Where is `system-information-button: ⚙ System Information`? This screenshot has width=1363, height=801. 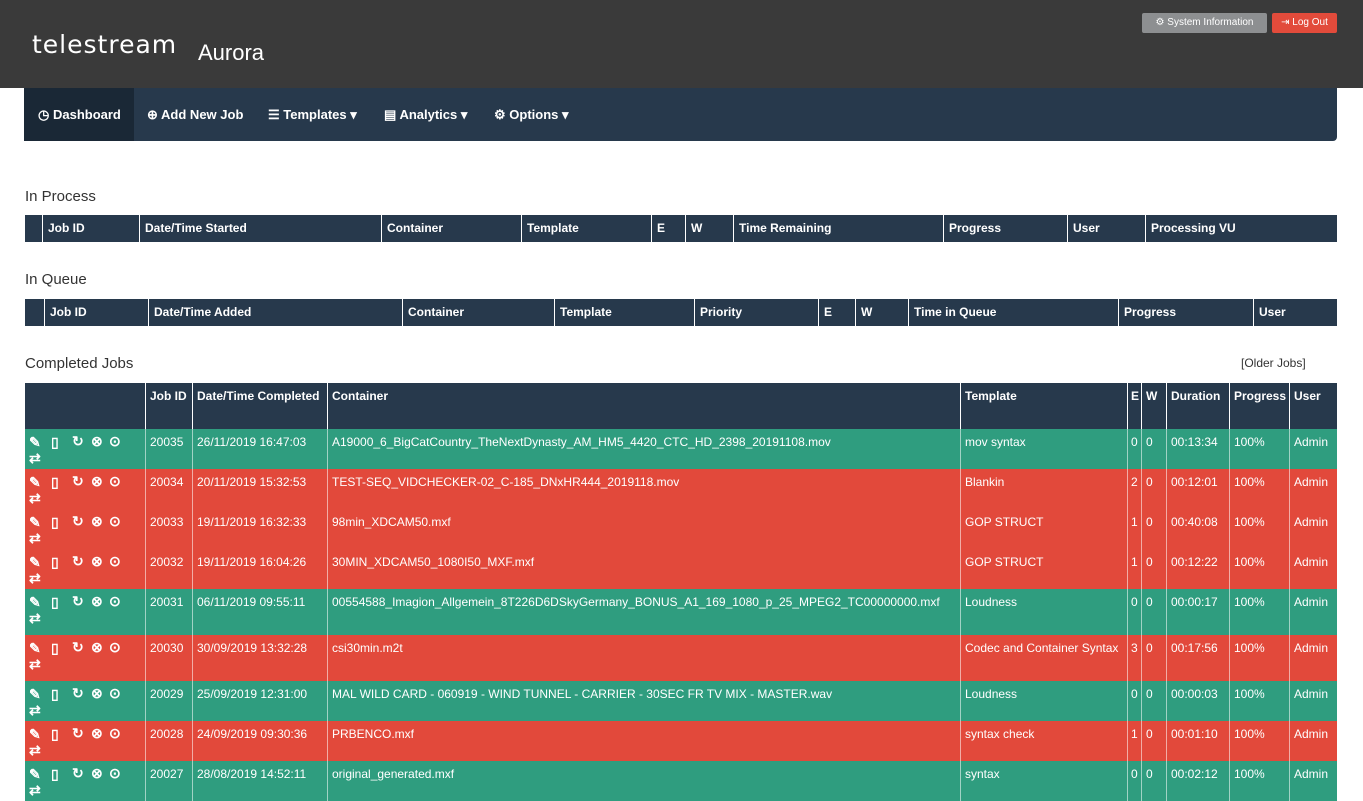 system-information-button: ⚙ System Information is located at coordinates (1204, 23).